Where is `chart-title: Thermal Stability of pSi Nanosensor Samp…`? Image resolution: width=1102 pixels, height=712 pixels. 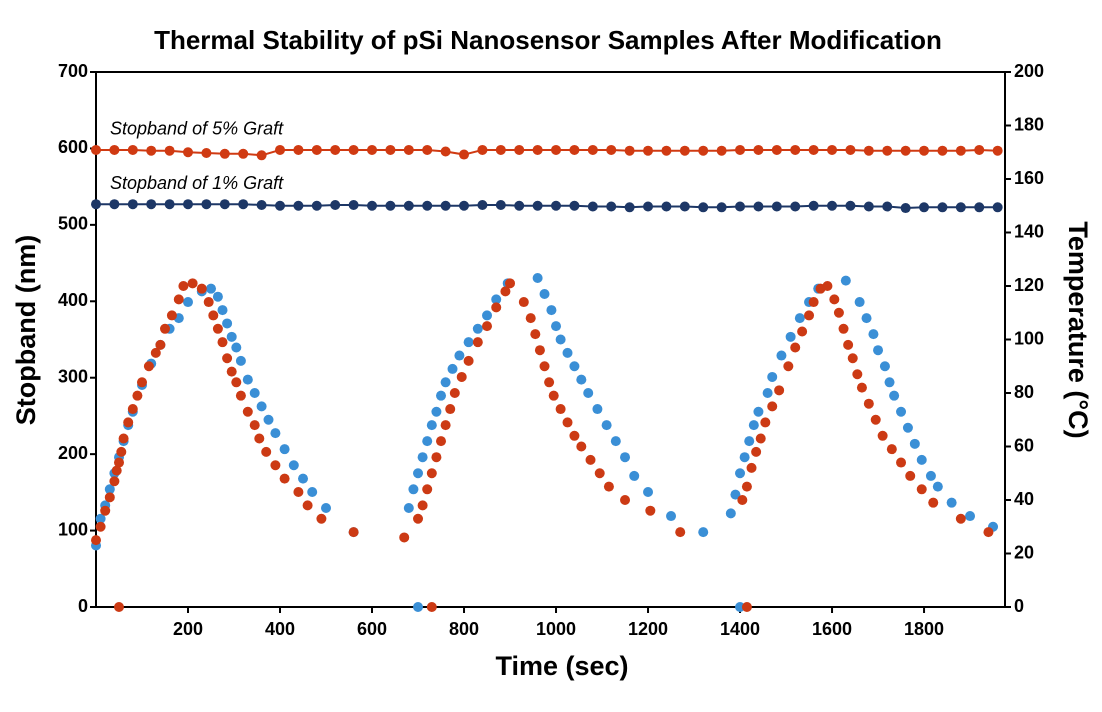 chart-title: Thermal Stability of pSi Nanosensor Samp… is located at coordinates (548, 40).